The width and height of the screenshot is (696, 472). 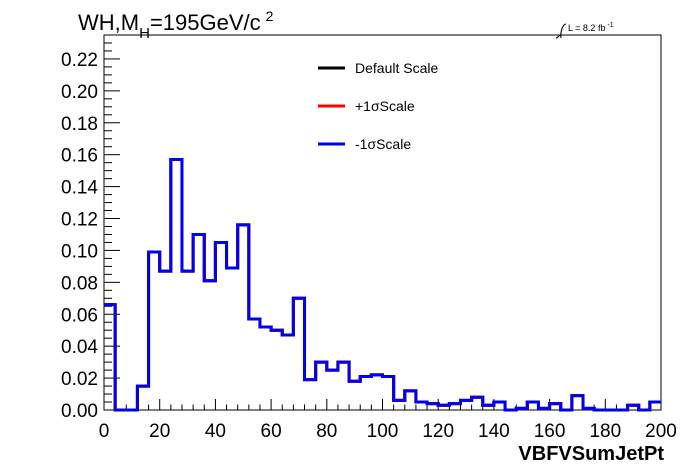 What do you see at coordinates (661, 431) in the screenshot?
I see `x-tick-label: 200` at bounding box center [661, 431].